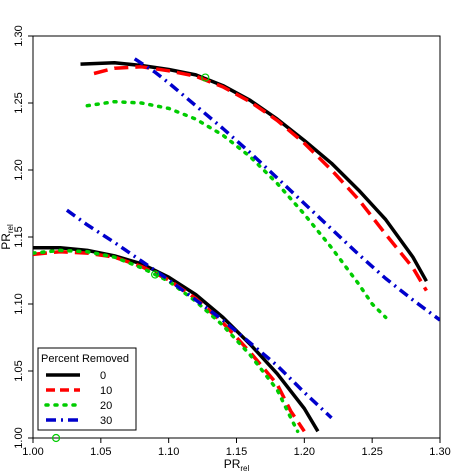  I want to click on y-axis-label: PRrel, so click(7, 237).